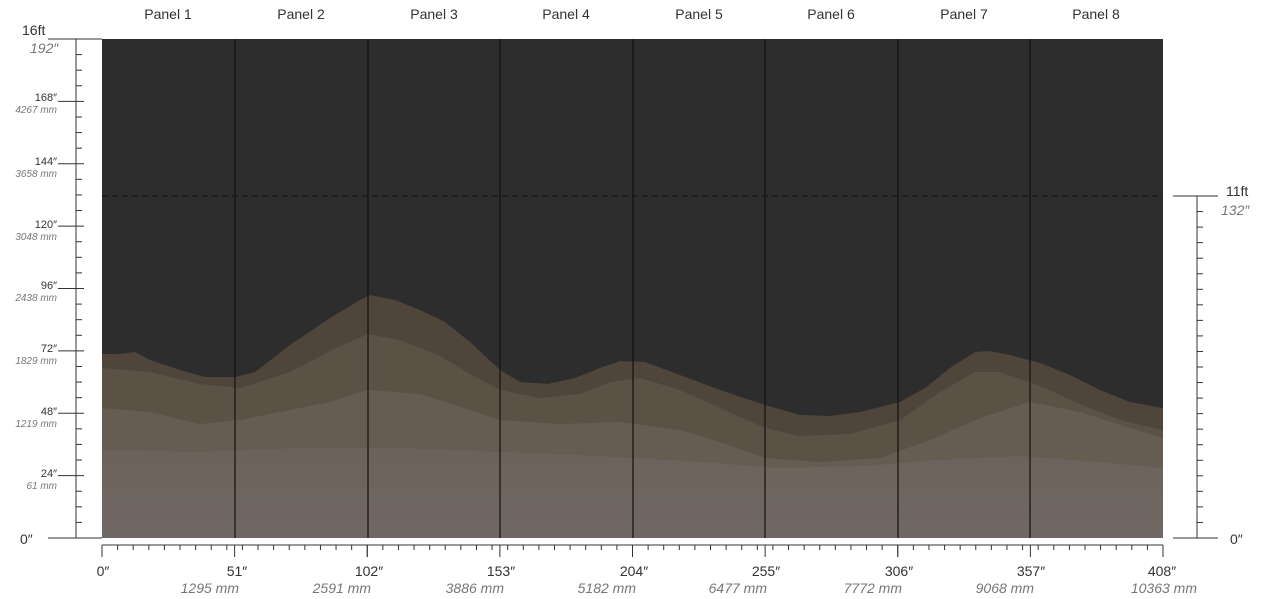 The height and width of the screenshot is (599, 1261). What do you see at coordinates (1237, 191) in the screenshot?
I see `right-ruler-ft: 11ft` at bounding box center [1237, 191].